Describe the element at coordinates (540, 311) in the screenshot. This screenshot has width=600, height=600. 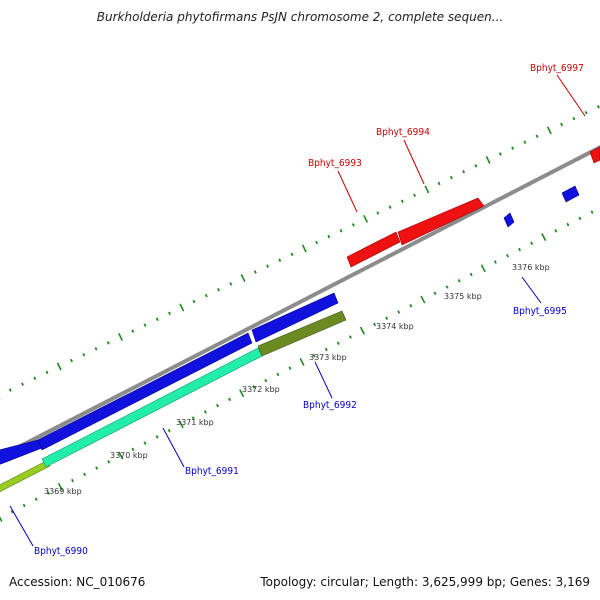
I see `gene-label-bphyt-6995: Bphyt_6995` at that location.